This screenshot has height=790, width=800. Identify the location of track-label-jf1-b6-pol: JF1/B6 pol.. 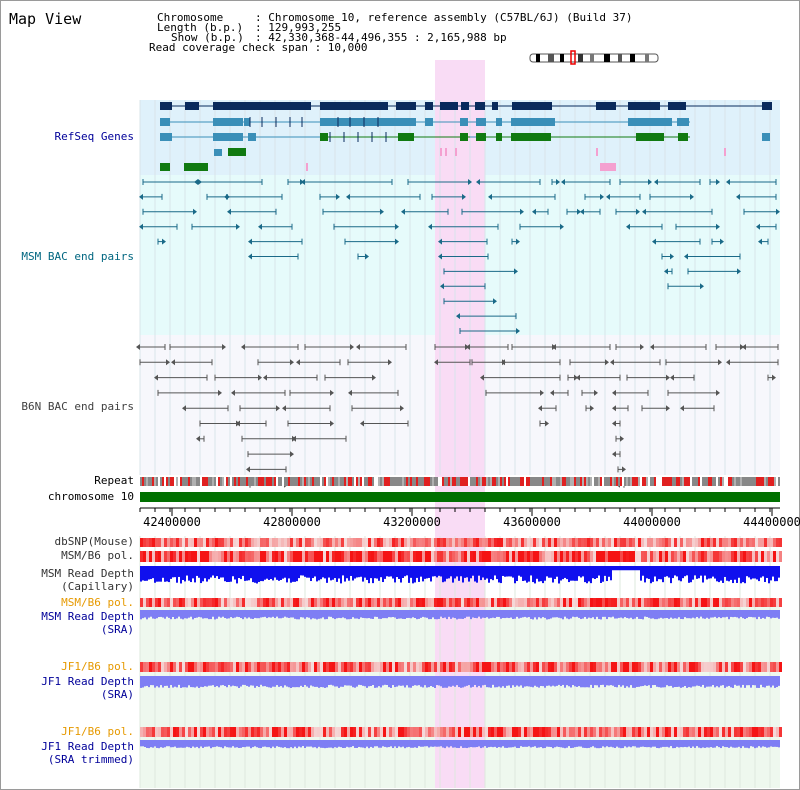
(97, 666).